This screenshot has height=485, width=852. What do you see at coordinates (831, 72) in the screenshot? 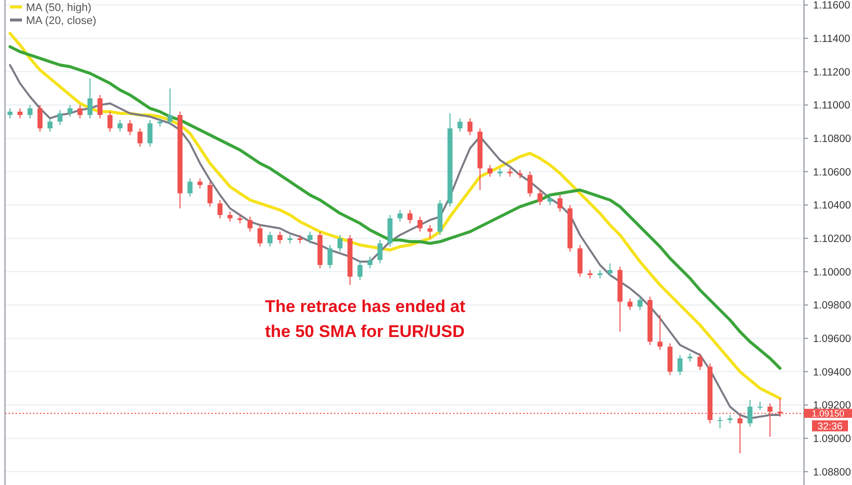
I see `y-tick-label: 1.11200` at bounding box center [831, 72].